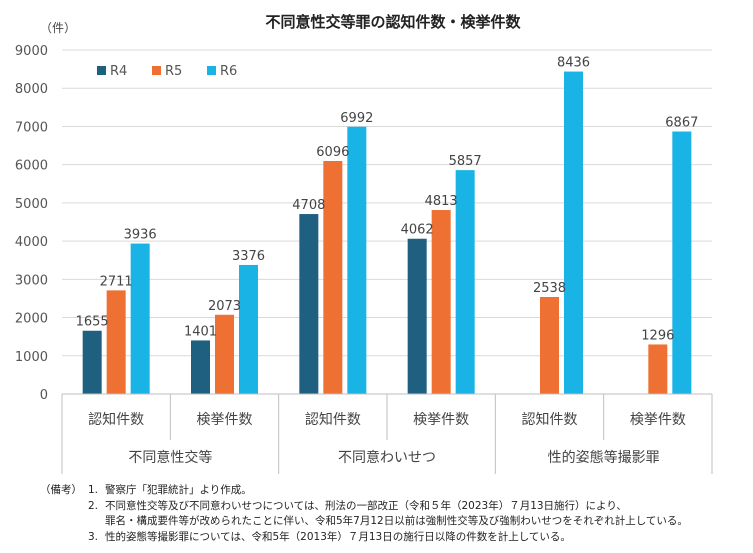 The width and height of the screenshot is (753, 553). I want to click on data-label: 3936, so click(140, 235).